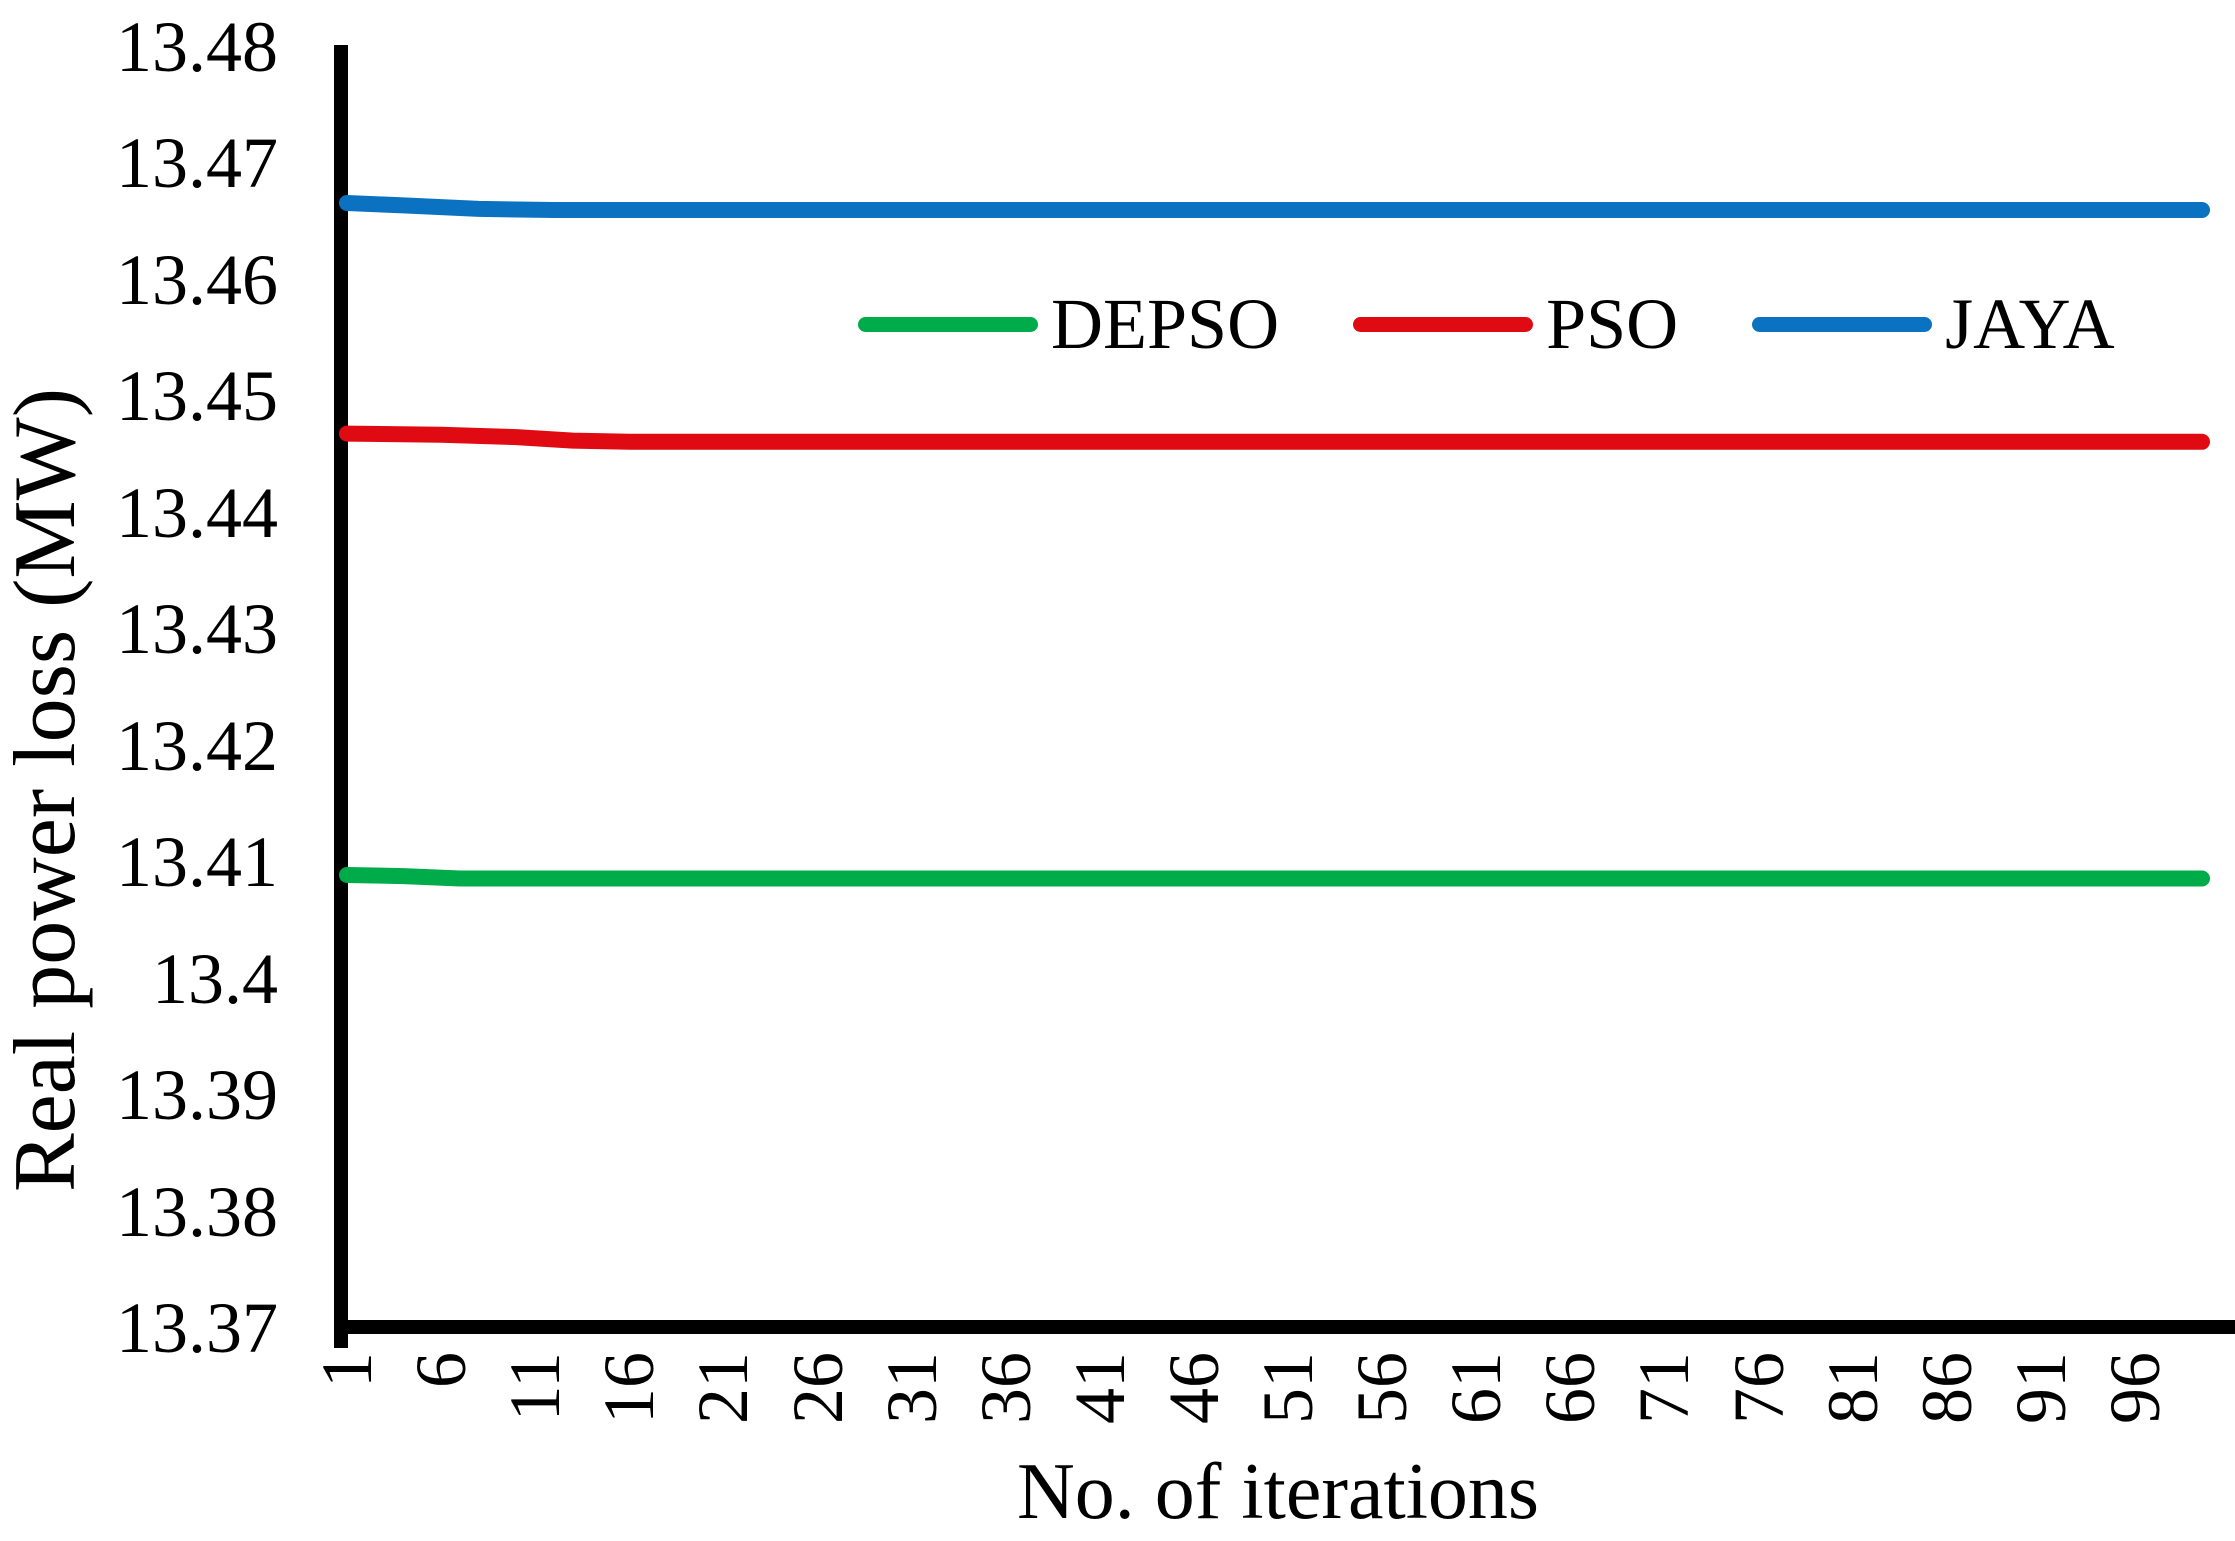  What do you see at coordinates (197, 1211) in the screenshot?
I see `y-tick-label: 13.38` at bounding box center [197, 1211].